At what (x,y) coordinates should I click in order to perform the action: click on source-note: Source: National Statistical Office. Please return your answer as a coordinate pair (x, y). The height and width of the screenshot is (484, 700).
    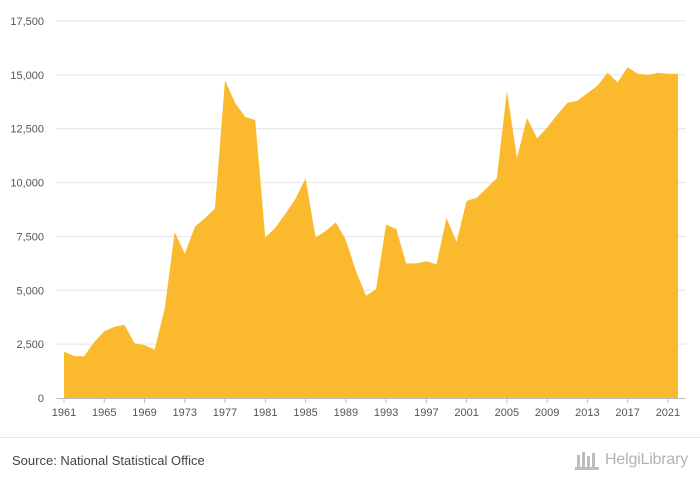
    Looking at the image, I should click on (108, 460).